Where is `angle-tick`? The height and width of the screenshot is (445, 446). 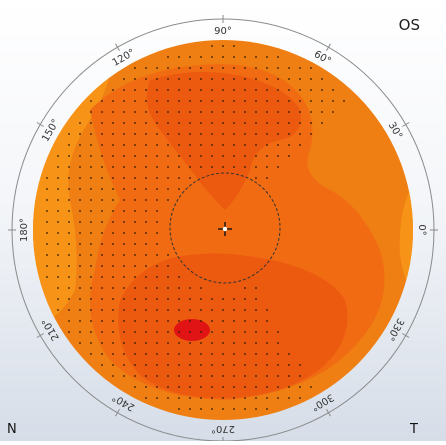
angle-tick is located at coordinates (328, 47).